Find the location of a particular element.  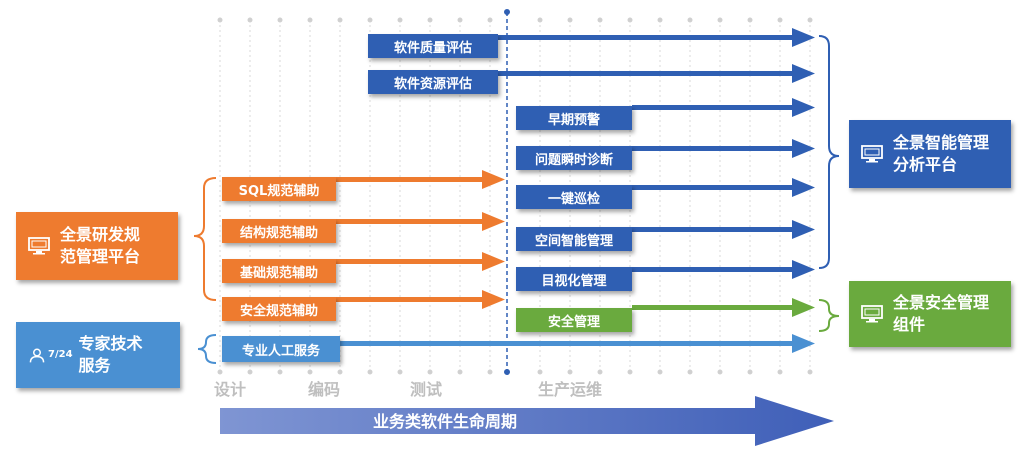

phase-testing: 测试 is located at coordinates (426, 389).